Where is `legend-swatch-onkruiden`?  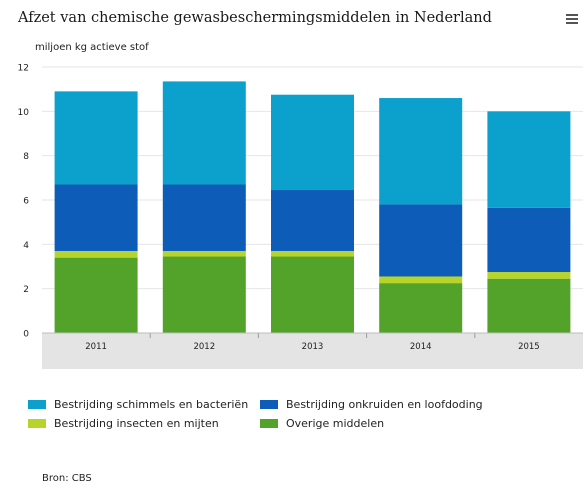 legend-swatch-onkruiden is located at coordinates (269, 404).